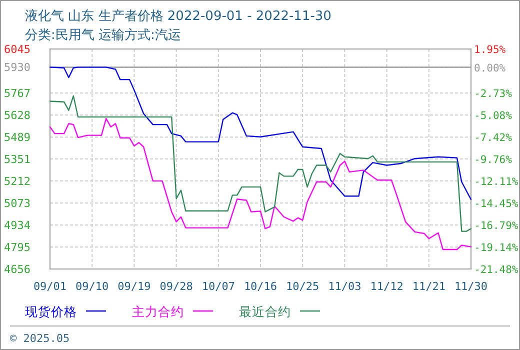 The width and height of the screenshot is (520, 350). What do you see at coordinates (92, 286) in the screenshot?
I see `x-tick-label: 09/10` at bounding box center [92, 286].